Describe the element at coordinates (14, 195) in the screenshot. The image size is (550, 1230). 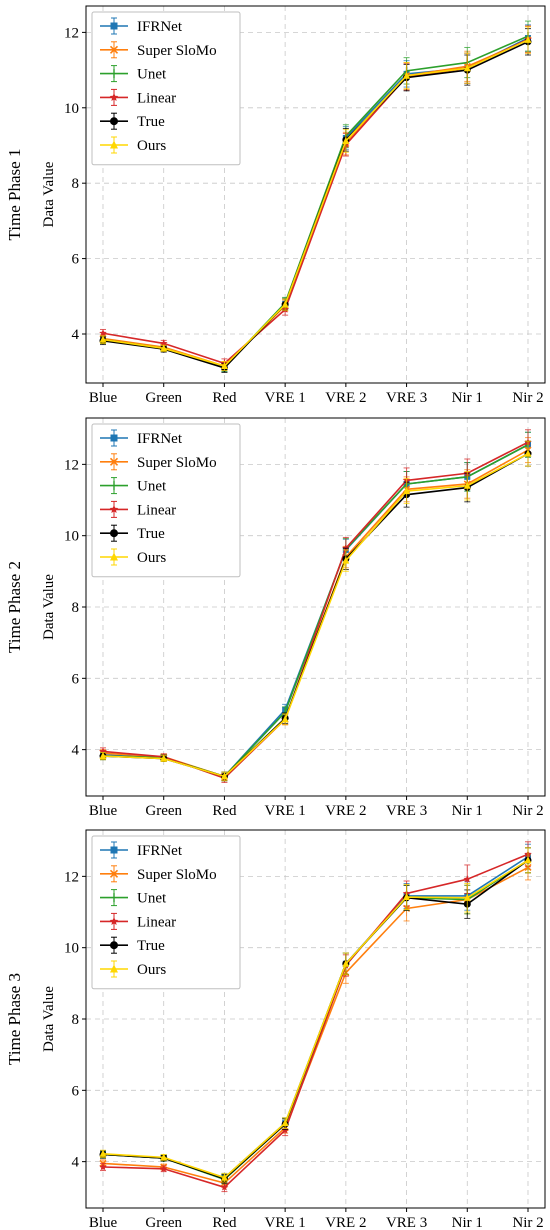
I see `row-label: Time Phase 1` at that location.